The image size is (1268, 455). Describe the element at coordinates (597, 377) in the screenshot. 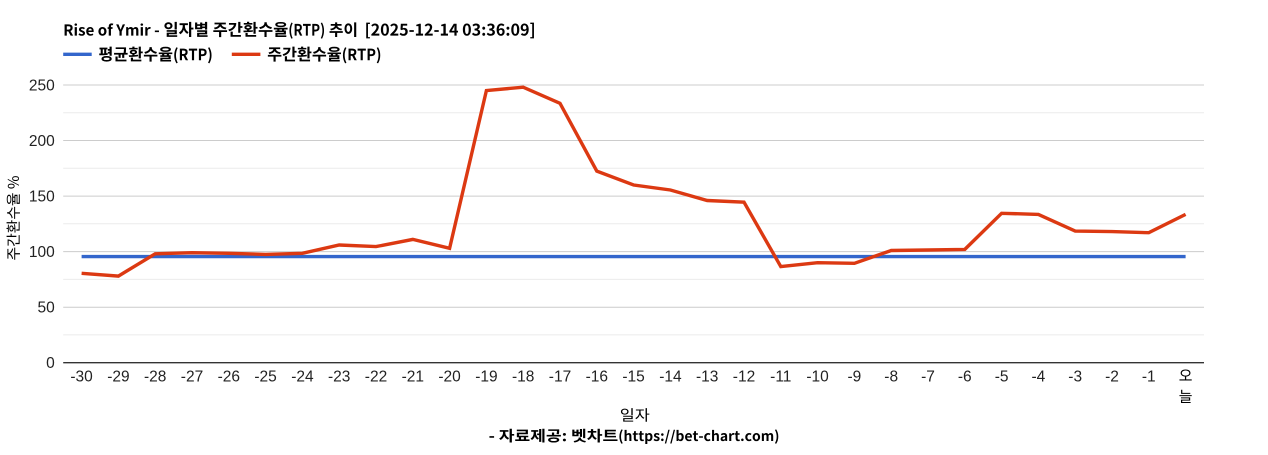

I see `svg-text: -16` at that location.